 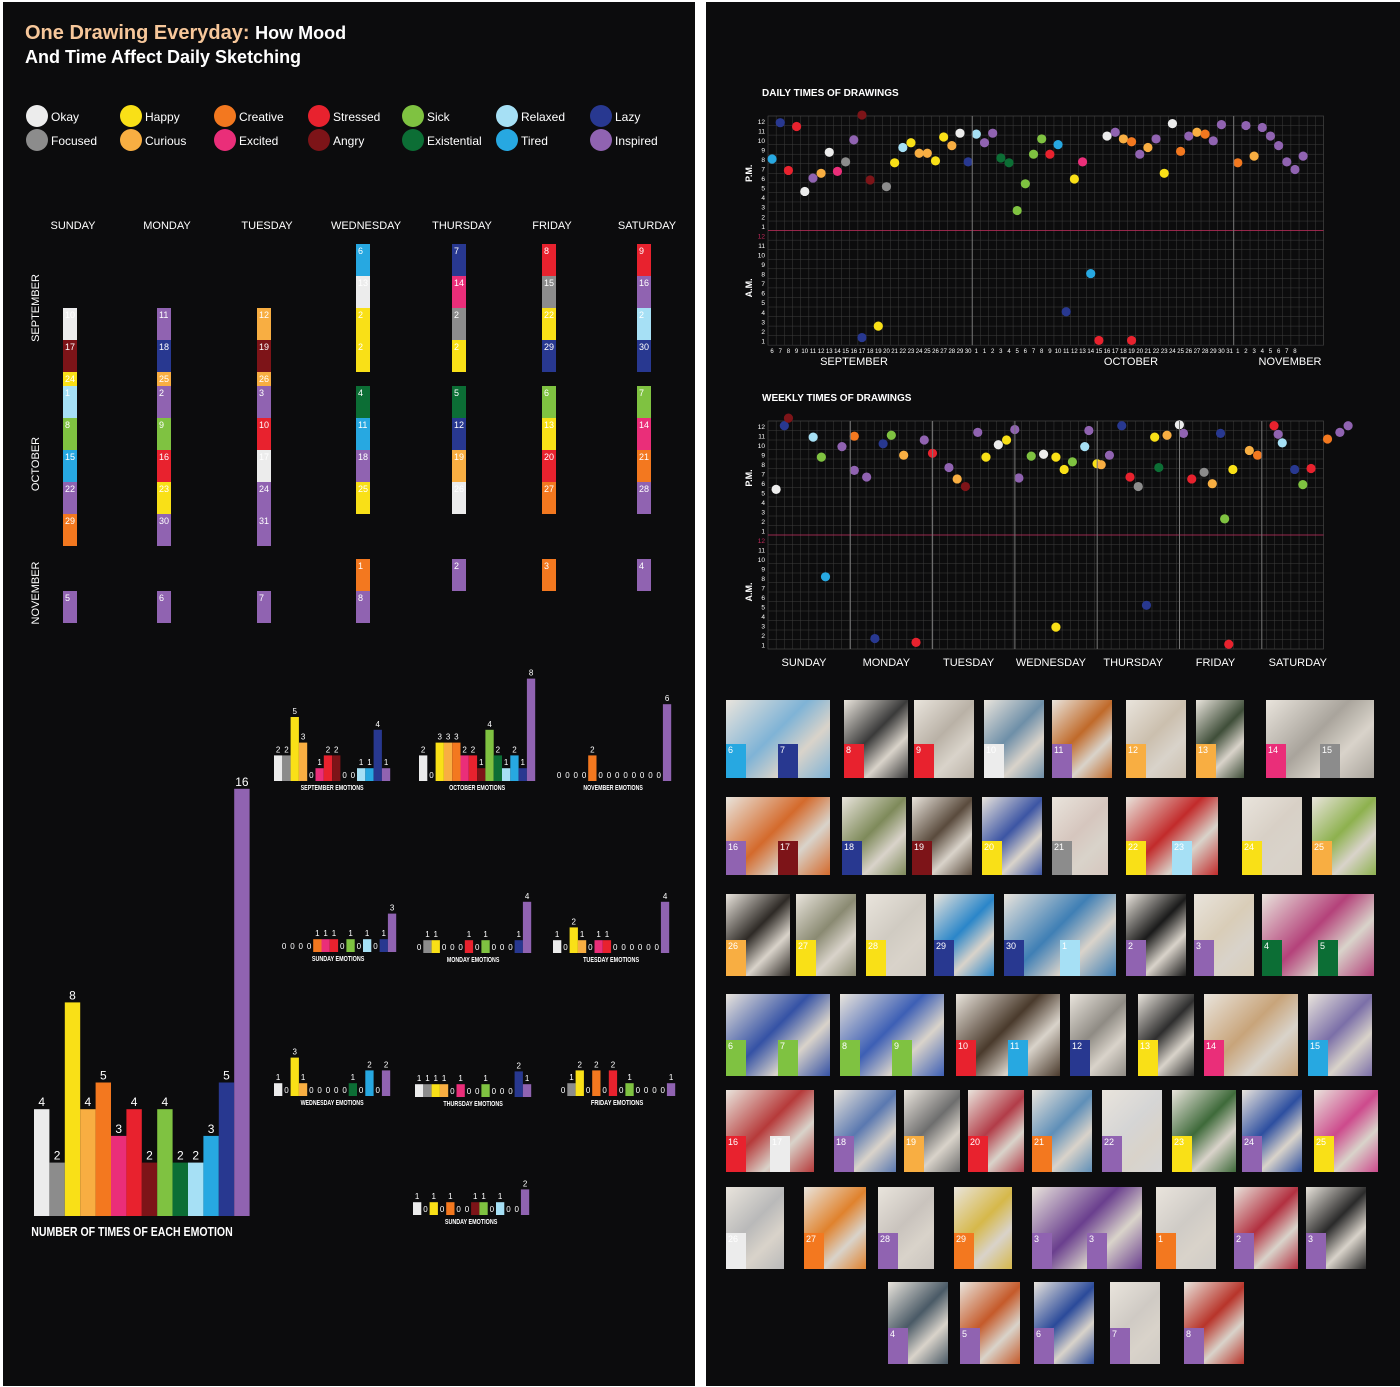 What do you see at coordinates (195, 1156) in the screenshot?
I see `emotion-totals-value-label: 2` at bounding box center [195, 1156].